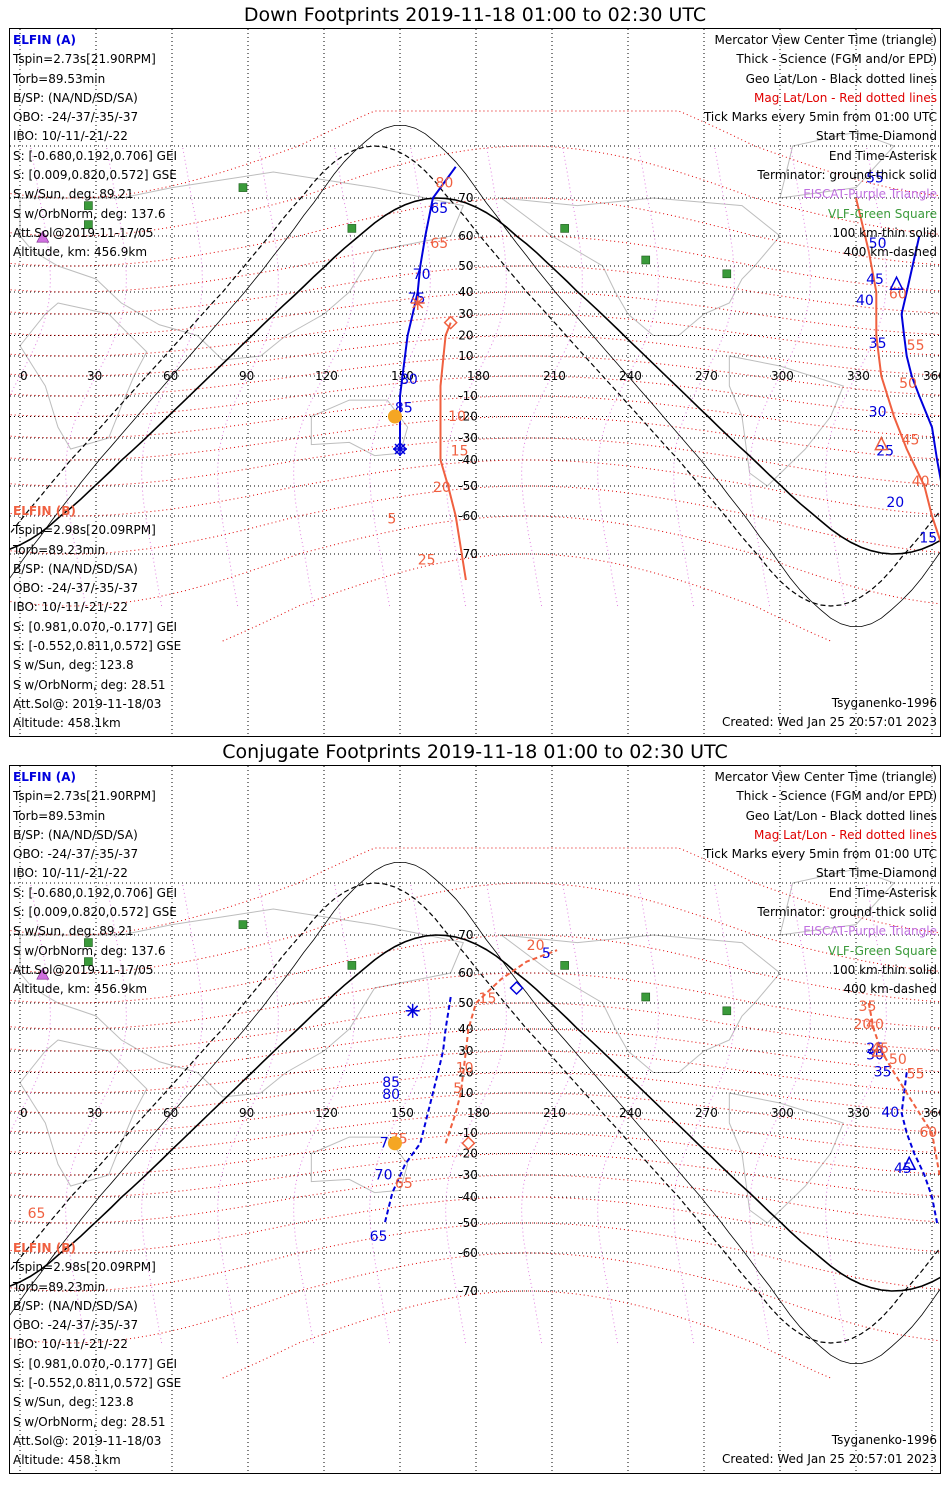  I want to click on model-label: Tsyganenko-1996, so click(884, 1440).